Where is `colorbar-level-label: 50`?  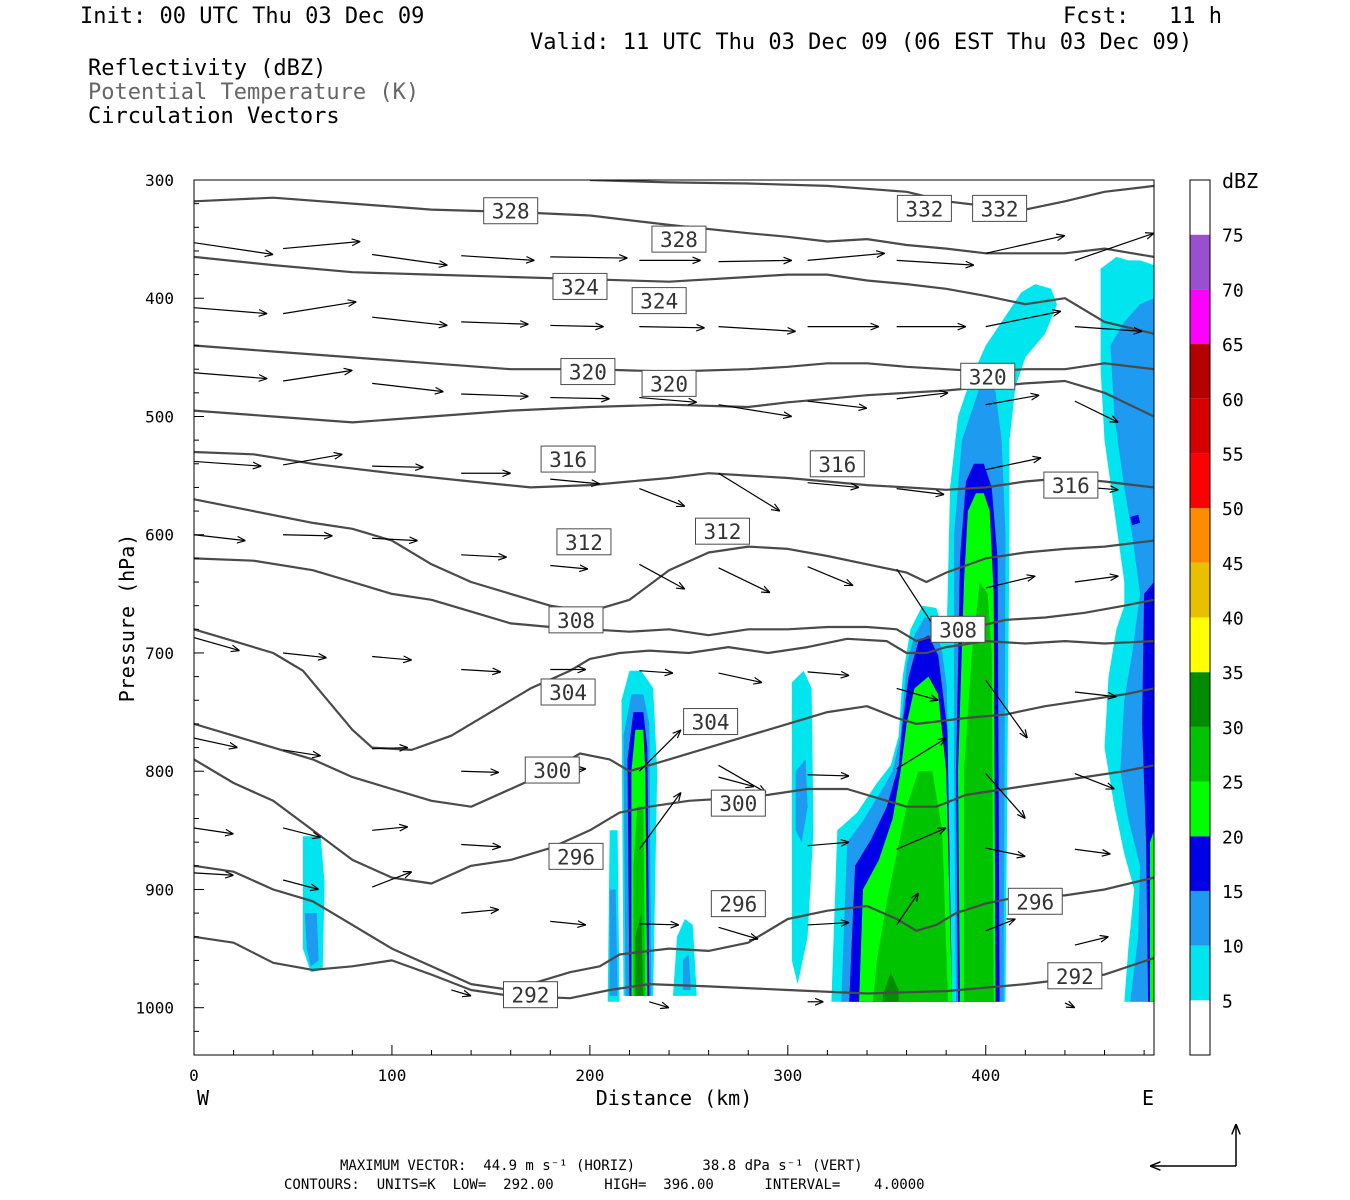 colorbar-level-label: 50 is located at coordinates (1233, 509).